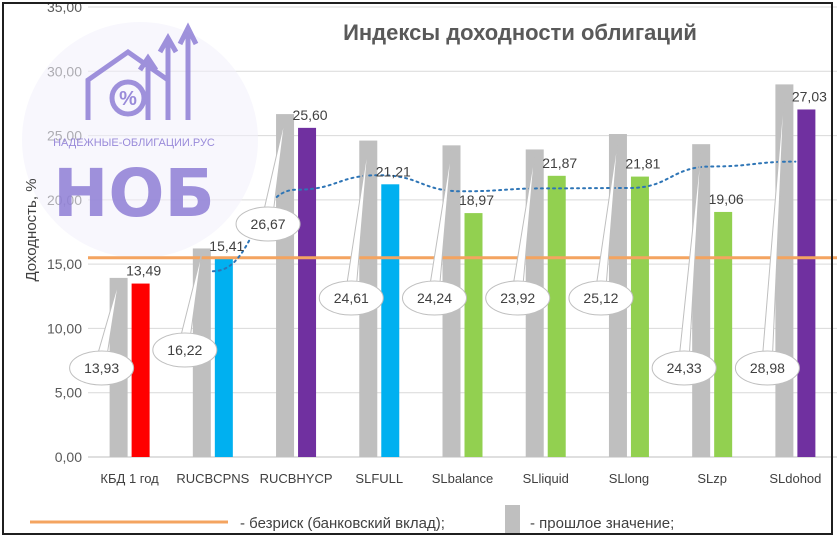 This screenshot has height=539, width=837. I want to click on y-tick-label: 5,00, so click(68, 393).